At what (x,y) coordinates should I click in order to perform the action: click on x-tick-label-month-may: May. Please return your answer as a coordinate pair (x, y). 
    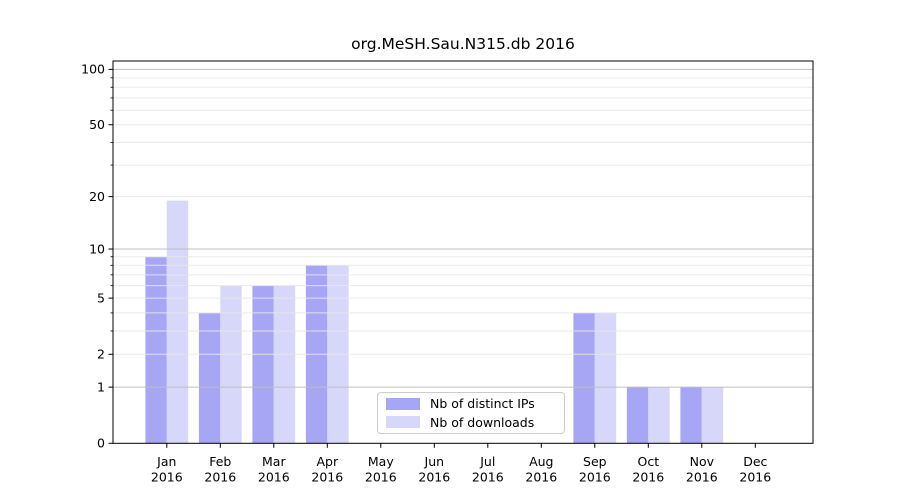
    Looking at the image, I should click on (381, 461).